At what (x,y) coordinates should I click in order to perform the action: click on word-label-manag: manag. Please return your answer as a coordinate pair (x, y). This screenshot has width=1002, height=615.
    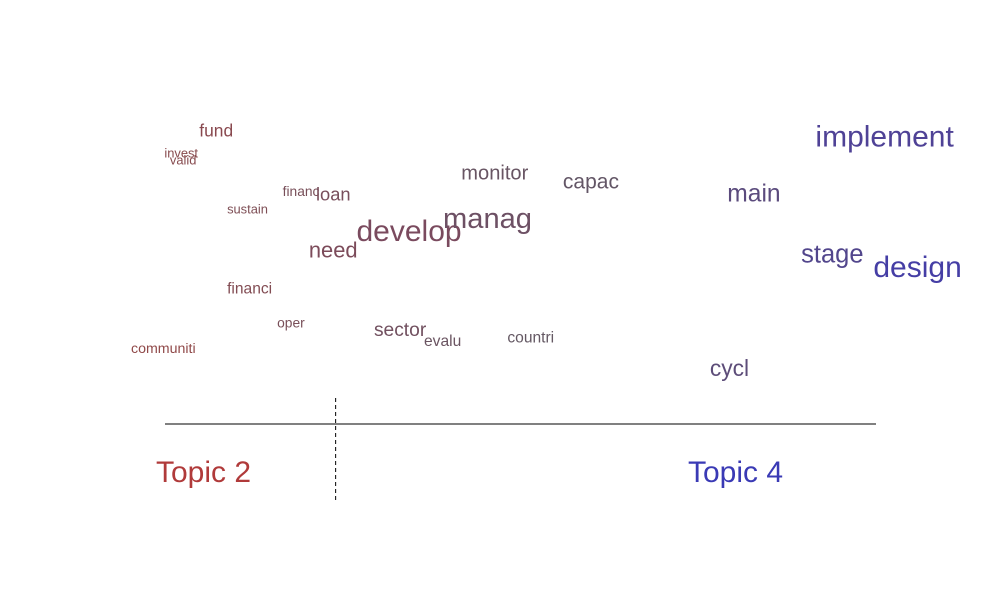
    Looking at the image, I should click on (487, 219).